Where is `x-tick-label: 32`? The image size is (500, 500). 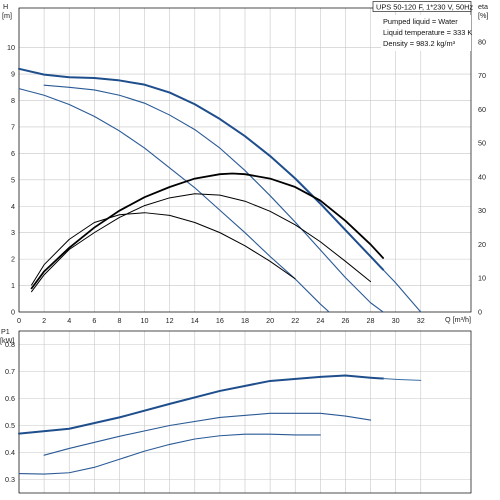
x-tick-label: 32 is located at coordinates (421, 320).